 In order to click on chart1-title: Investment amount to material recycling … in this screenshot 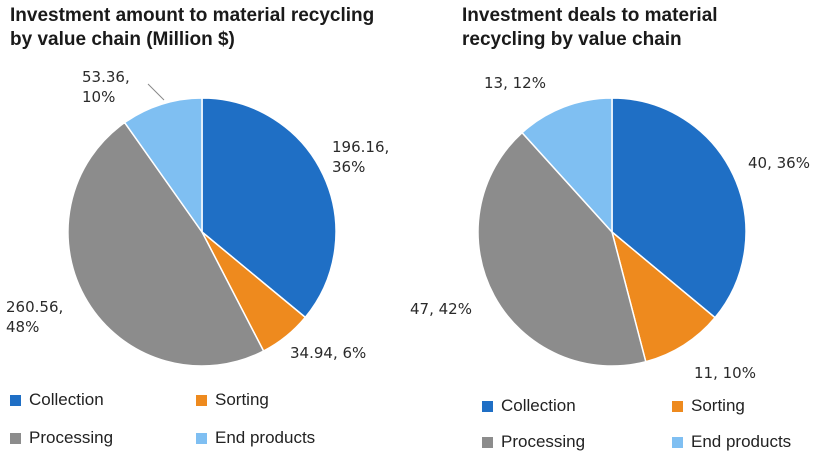, I will do `click(192, 27)`.